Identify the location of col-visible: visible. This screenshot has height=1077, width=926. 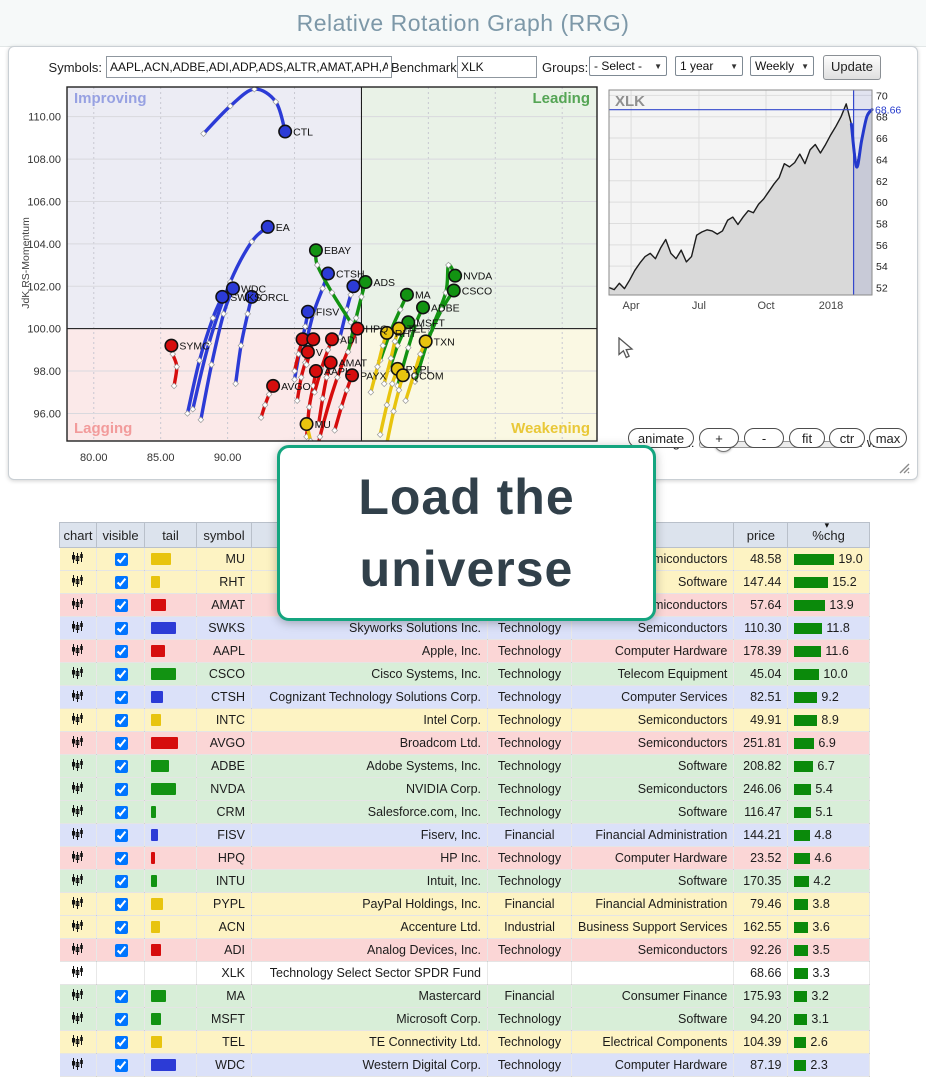
(120, 535).